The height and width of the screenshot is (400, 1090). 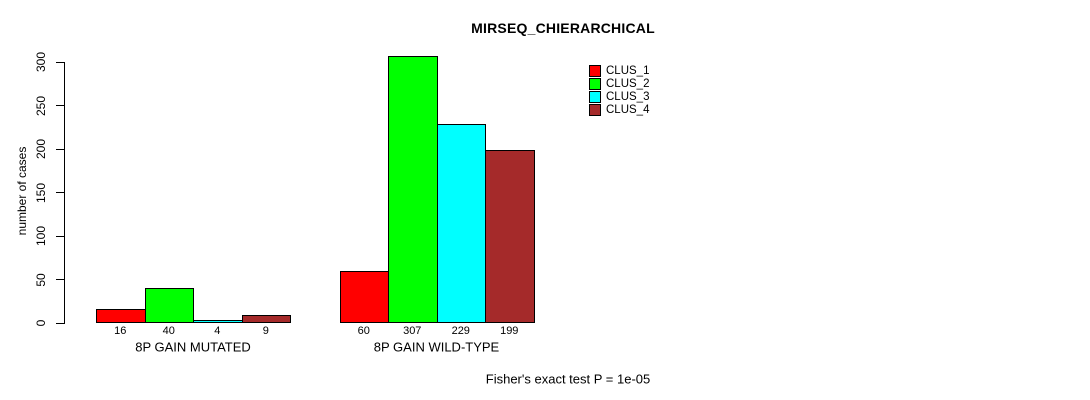 What do you see at coordinates (460, 331) in the screenshot?
I see `bar-value-clus-3-8p-gain-wild-type: 229` at bounding box center [460, 331].